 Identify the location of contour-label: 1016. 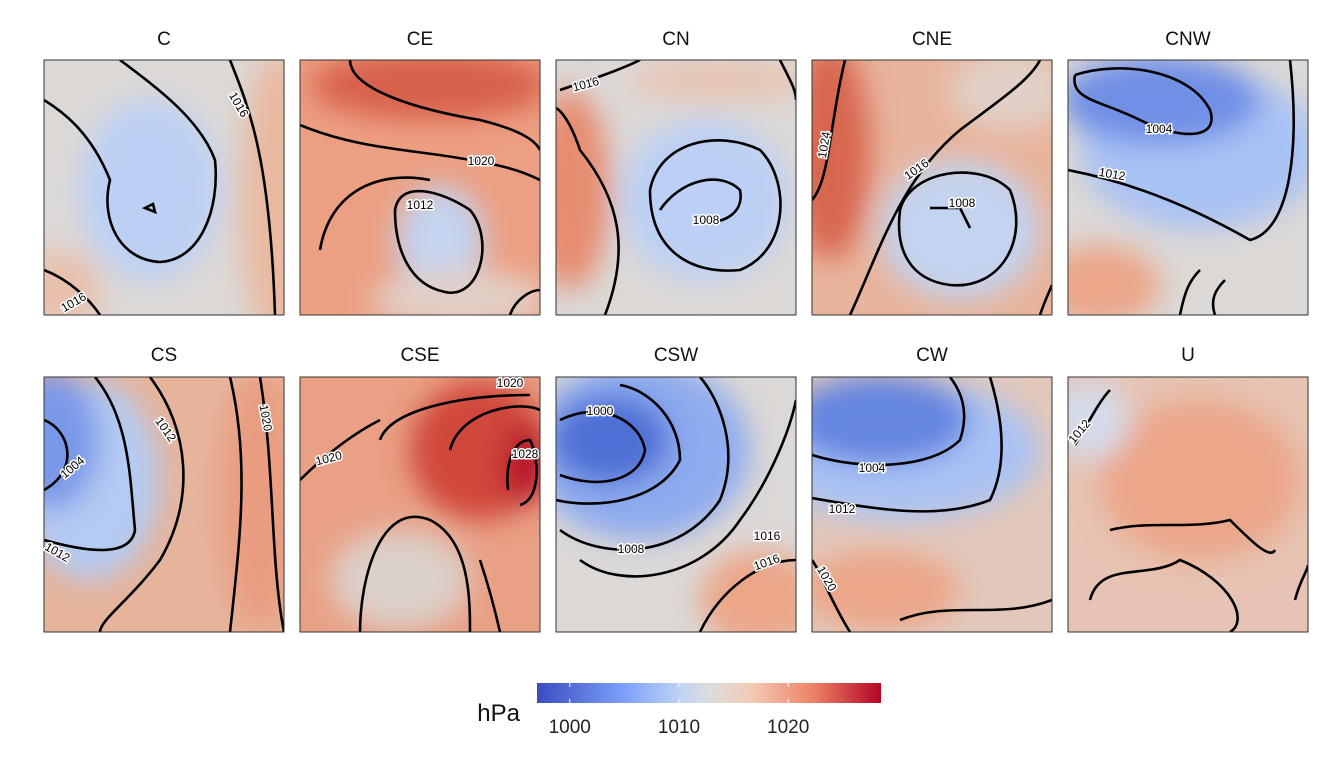
(767, 536).